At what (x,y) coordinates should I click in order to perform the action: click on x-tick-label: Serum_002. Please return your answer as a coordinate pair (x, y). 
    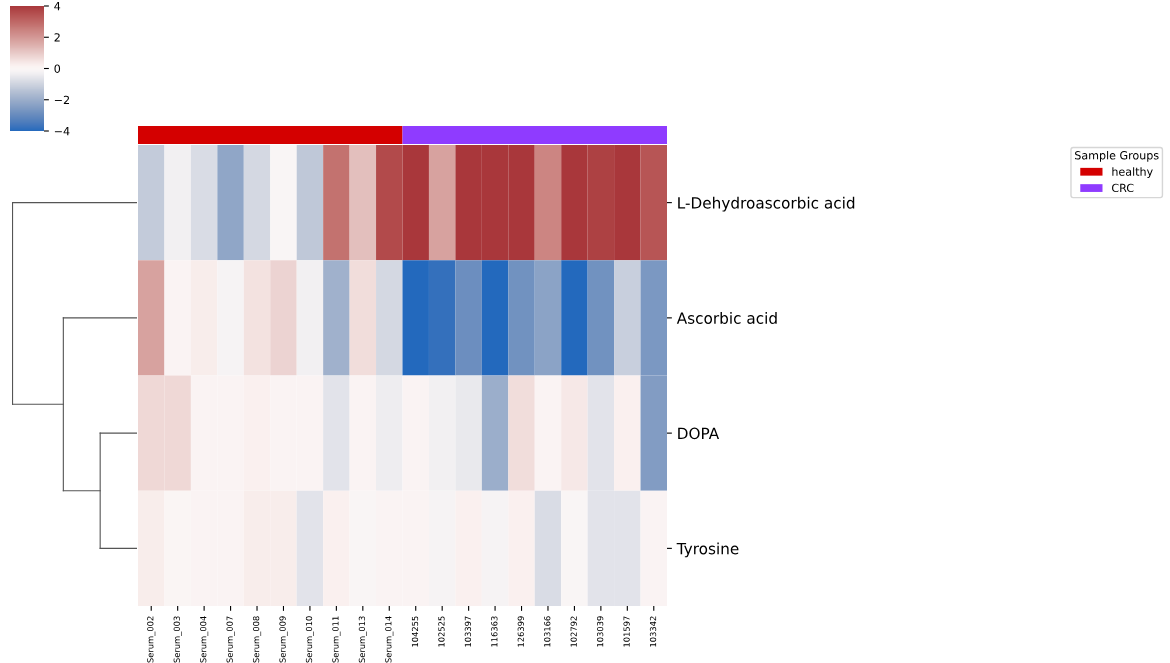
    Looking at the image, I should click on (151, 639).